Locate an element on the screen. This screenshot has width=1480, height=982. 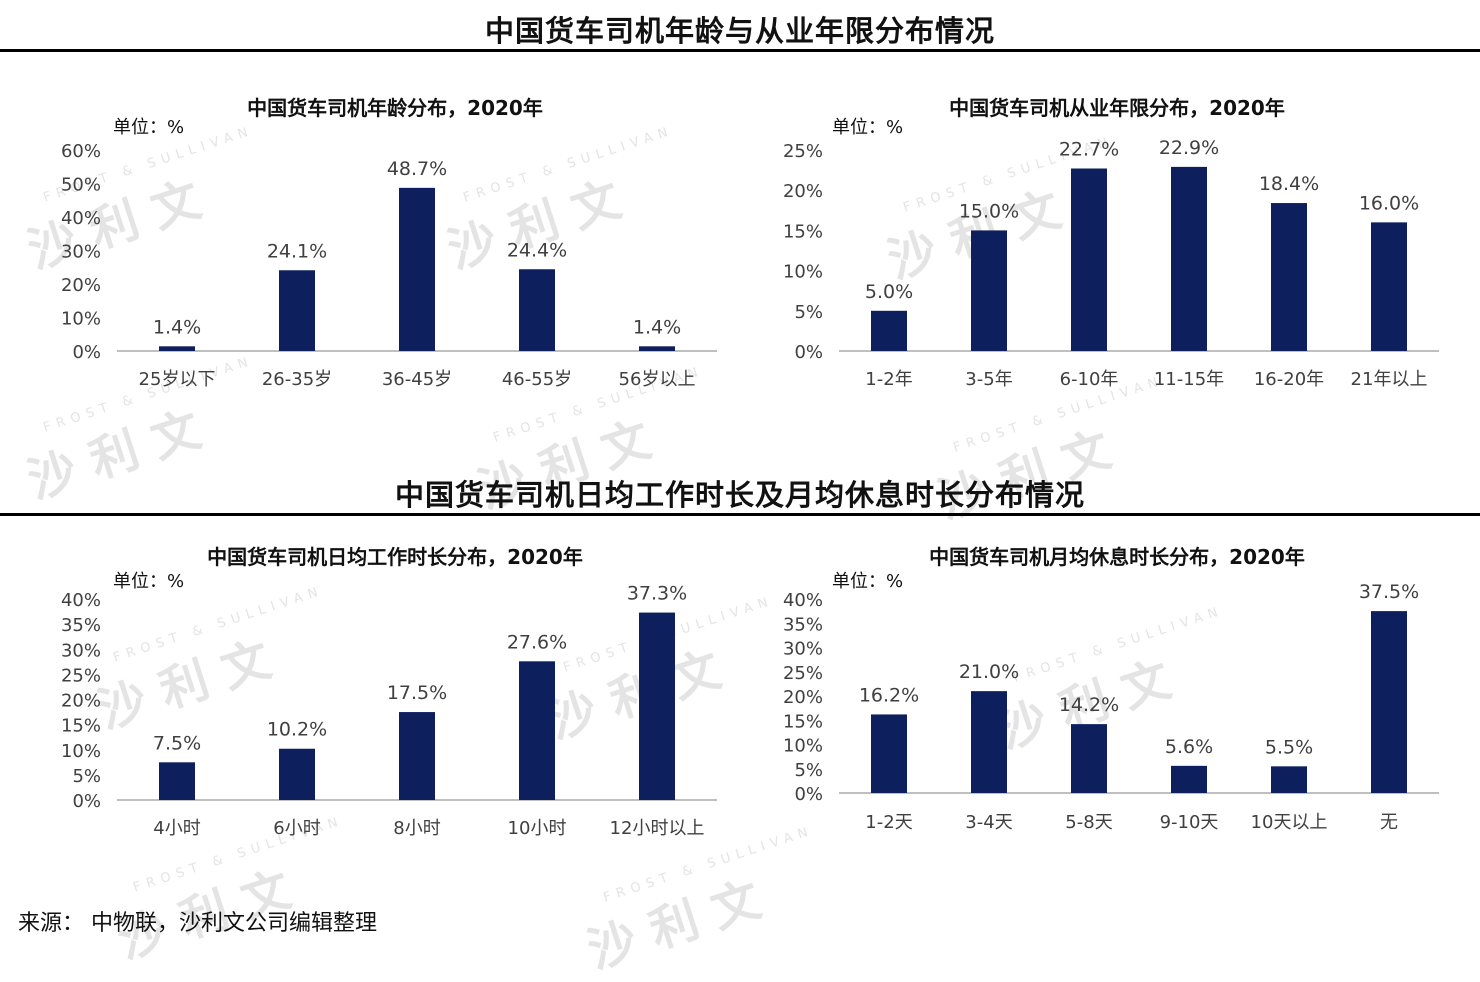
data-label: 24.1% is located at coordinates (297, 251).